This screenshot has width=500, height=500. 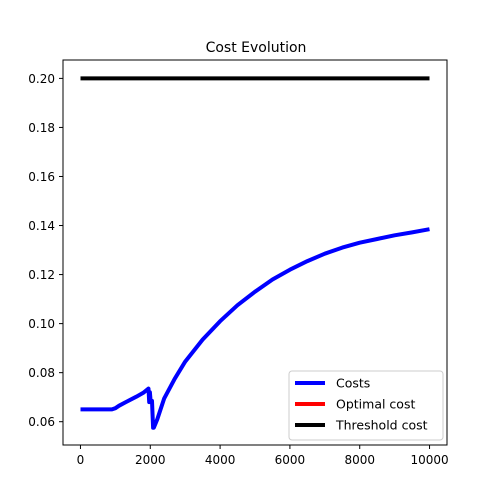 I want to click on y-tick-label: 0.18, so click(x=41, y=128).